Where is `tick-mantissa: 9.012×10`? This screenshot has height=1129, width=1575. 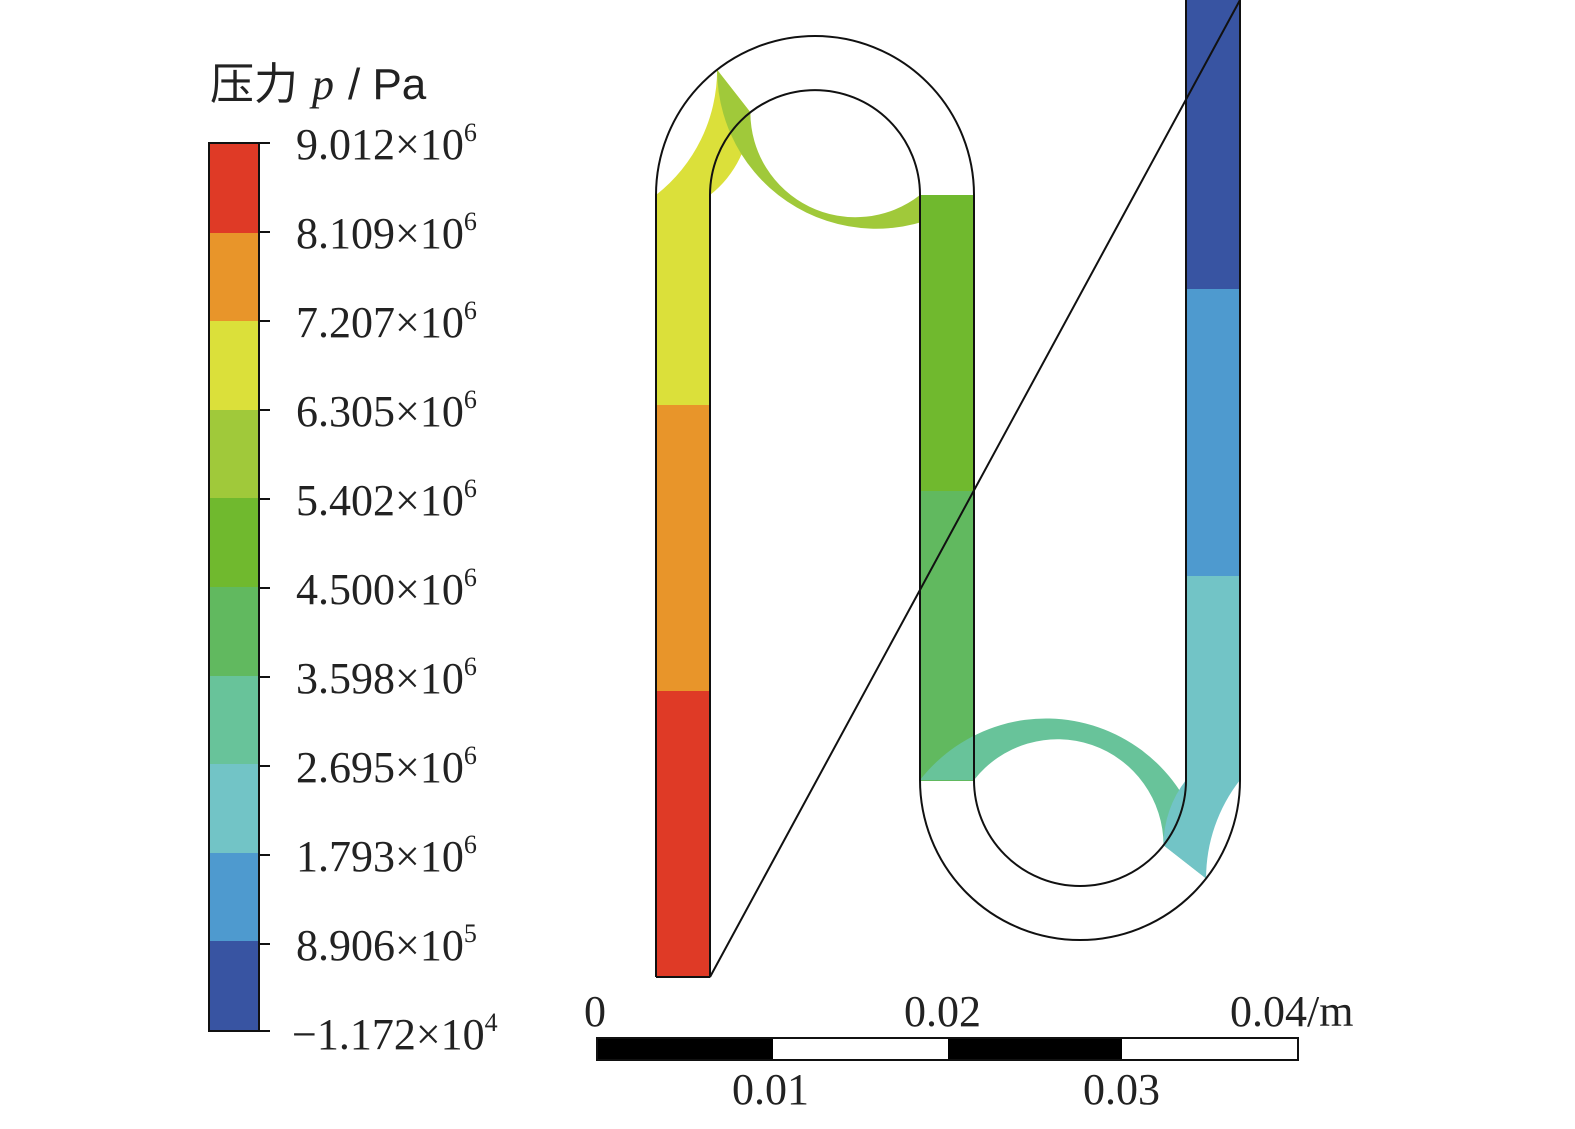
tick-mantissa: 9.012×10 is located at coordinates (380, 144).